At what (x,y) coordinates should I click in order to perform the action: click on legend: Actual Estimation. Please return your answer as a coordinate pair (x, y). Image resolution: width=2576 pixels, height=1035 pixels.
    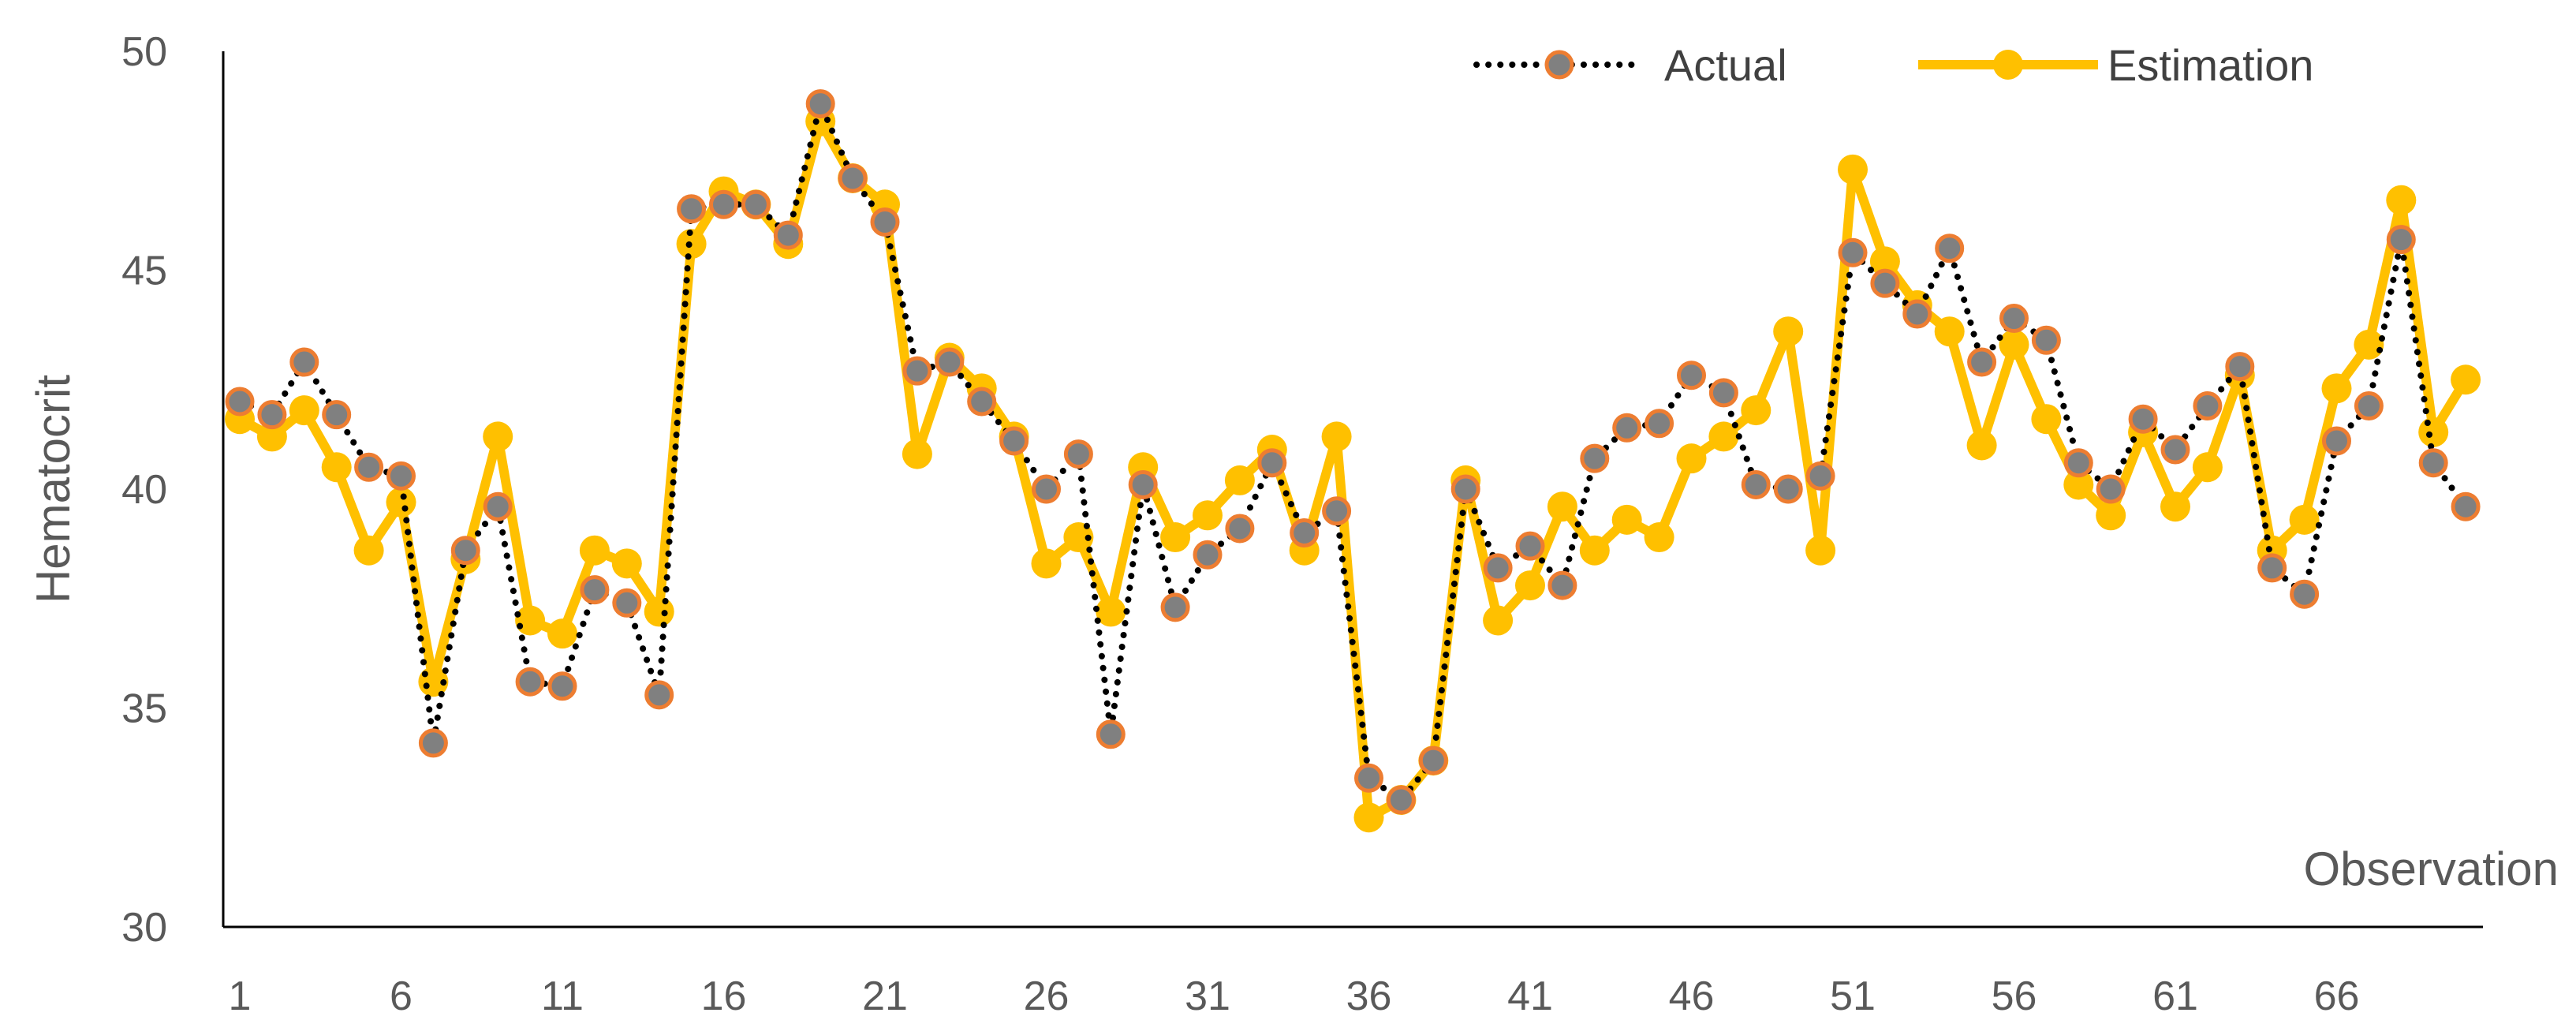
    Looking at the image, I should click on (1893, 65).